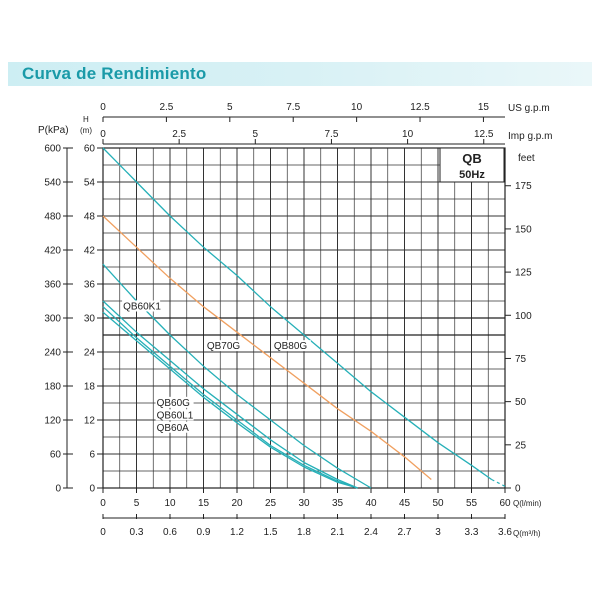 This screenshot has height=600, width=600. Describe the element at coordinates (331, 134) in the screenshot. I see `imp-gpm-tick-label: 7.5` at that location.